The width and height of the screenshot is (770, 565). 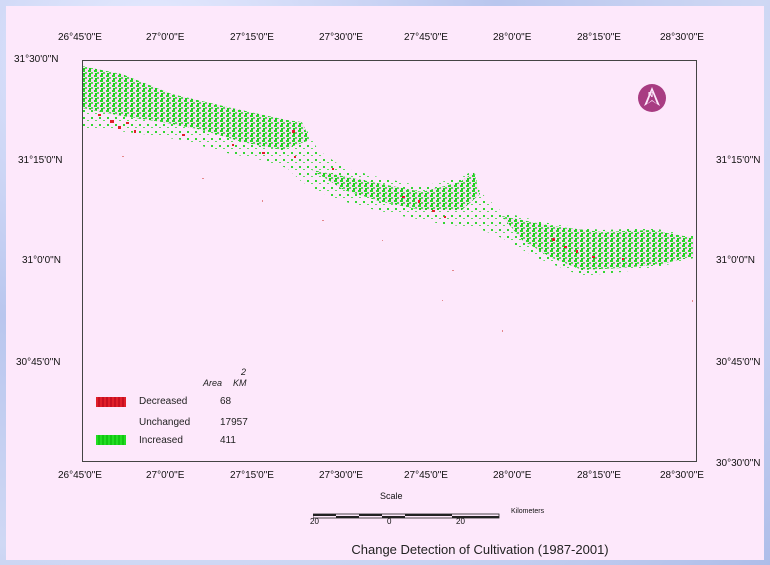 What do you see at coordinates (735, 260) in the screenshot?
I see `right-lat-label: 31°0'0"N` at bounding box center [735, 260].